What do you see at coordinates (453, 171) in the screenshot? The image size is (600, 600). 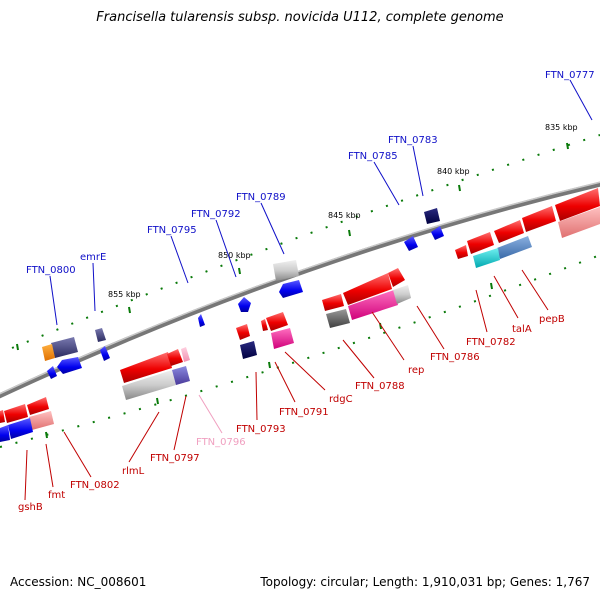 I see `scale-label-840: 840 kbp` at bounding box center [453, 171].